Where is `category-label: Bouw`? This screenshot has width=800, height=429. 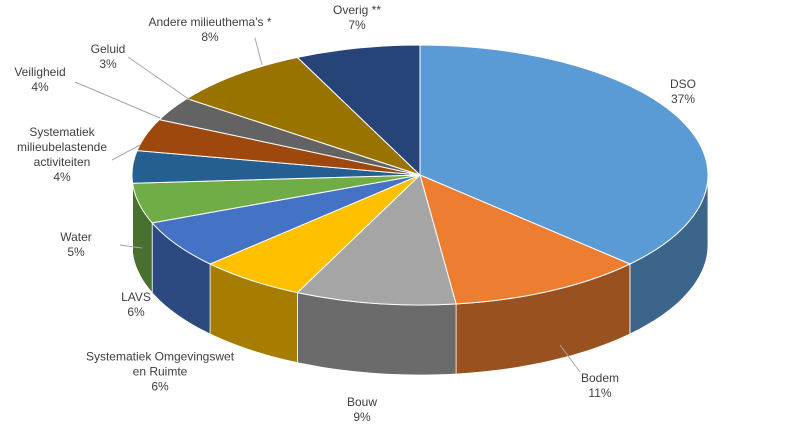
category-label: Bouw is located at coordinates (362, 402).